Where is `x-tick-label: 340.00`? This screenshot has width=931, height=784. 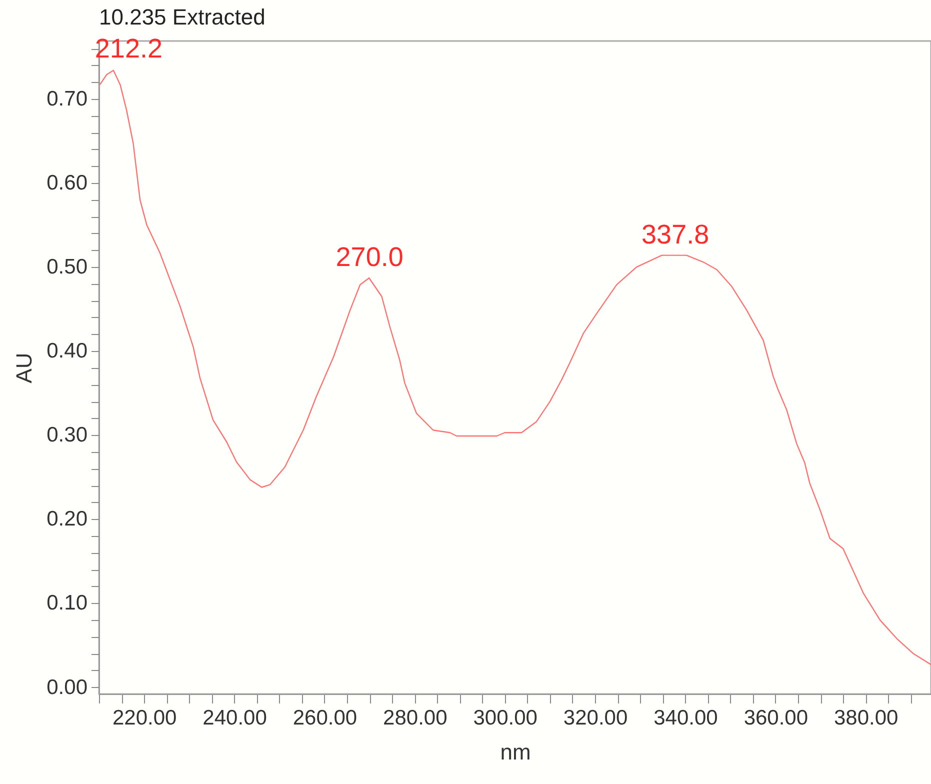 x-tick-label: 340.00 is located at coordinates (686, 718).